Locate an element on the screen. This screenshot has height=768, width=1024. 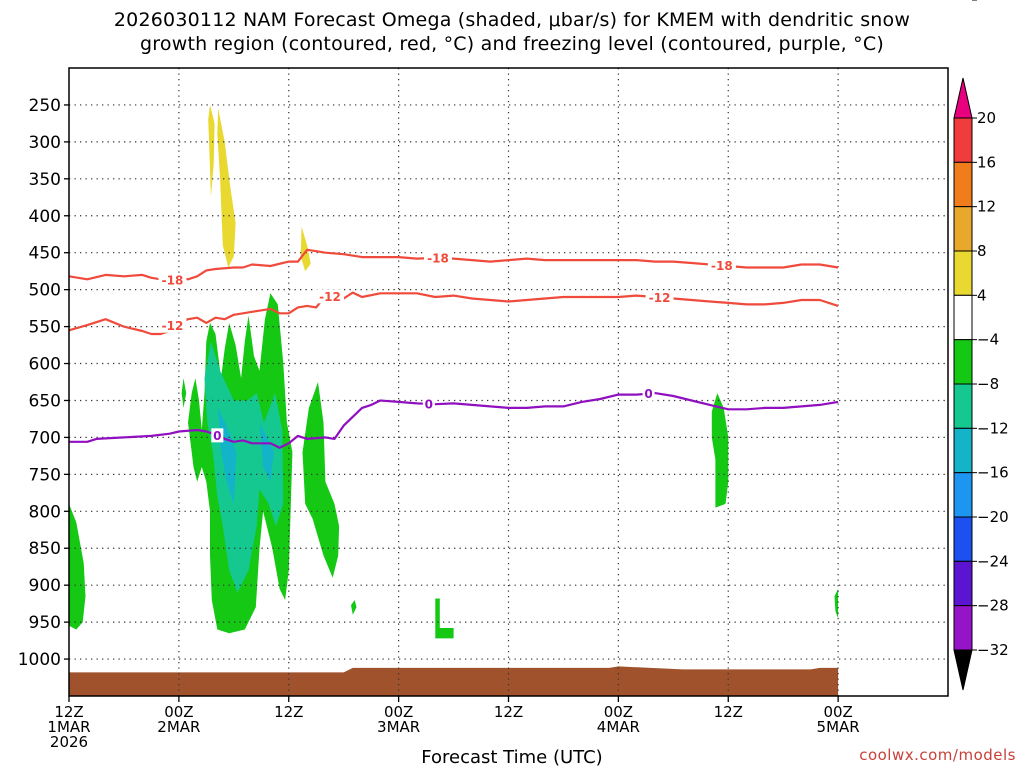
contour-label-0-1: -18 is located at coordinates (438, 258).